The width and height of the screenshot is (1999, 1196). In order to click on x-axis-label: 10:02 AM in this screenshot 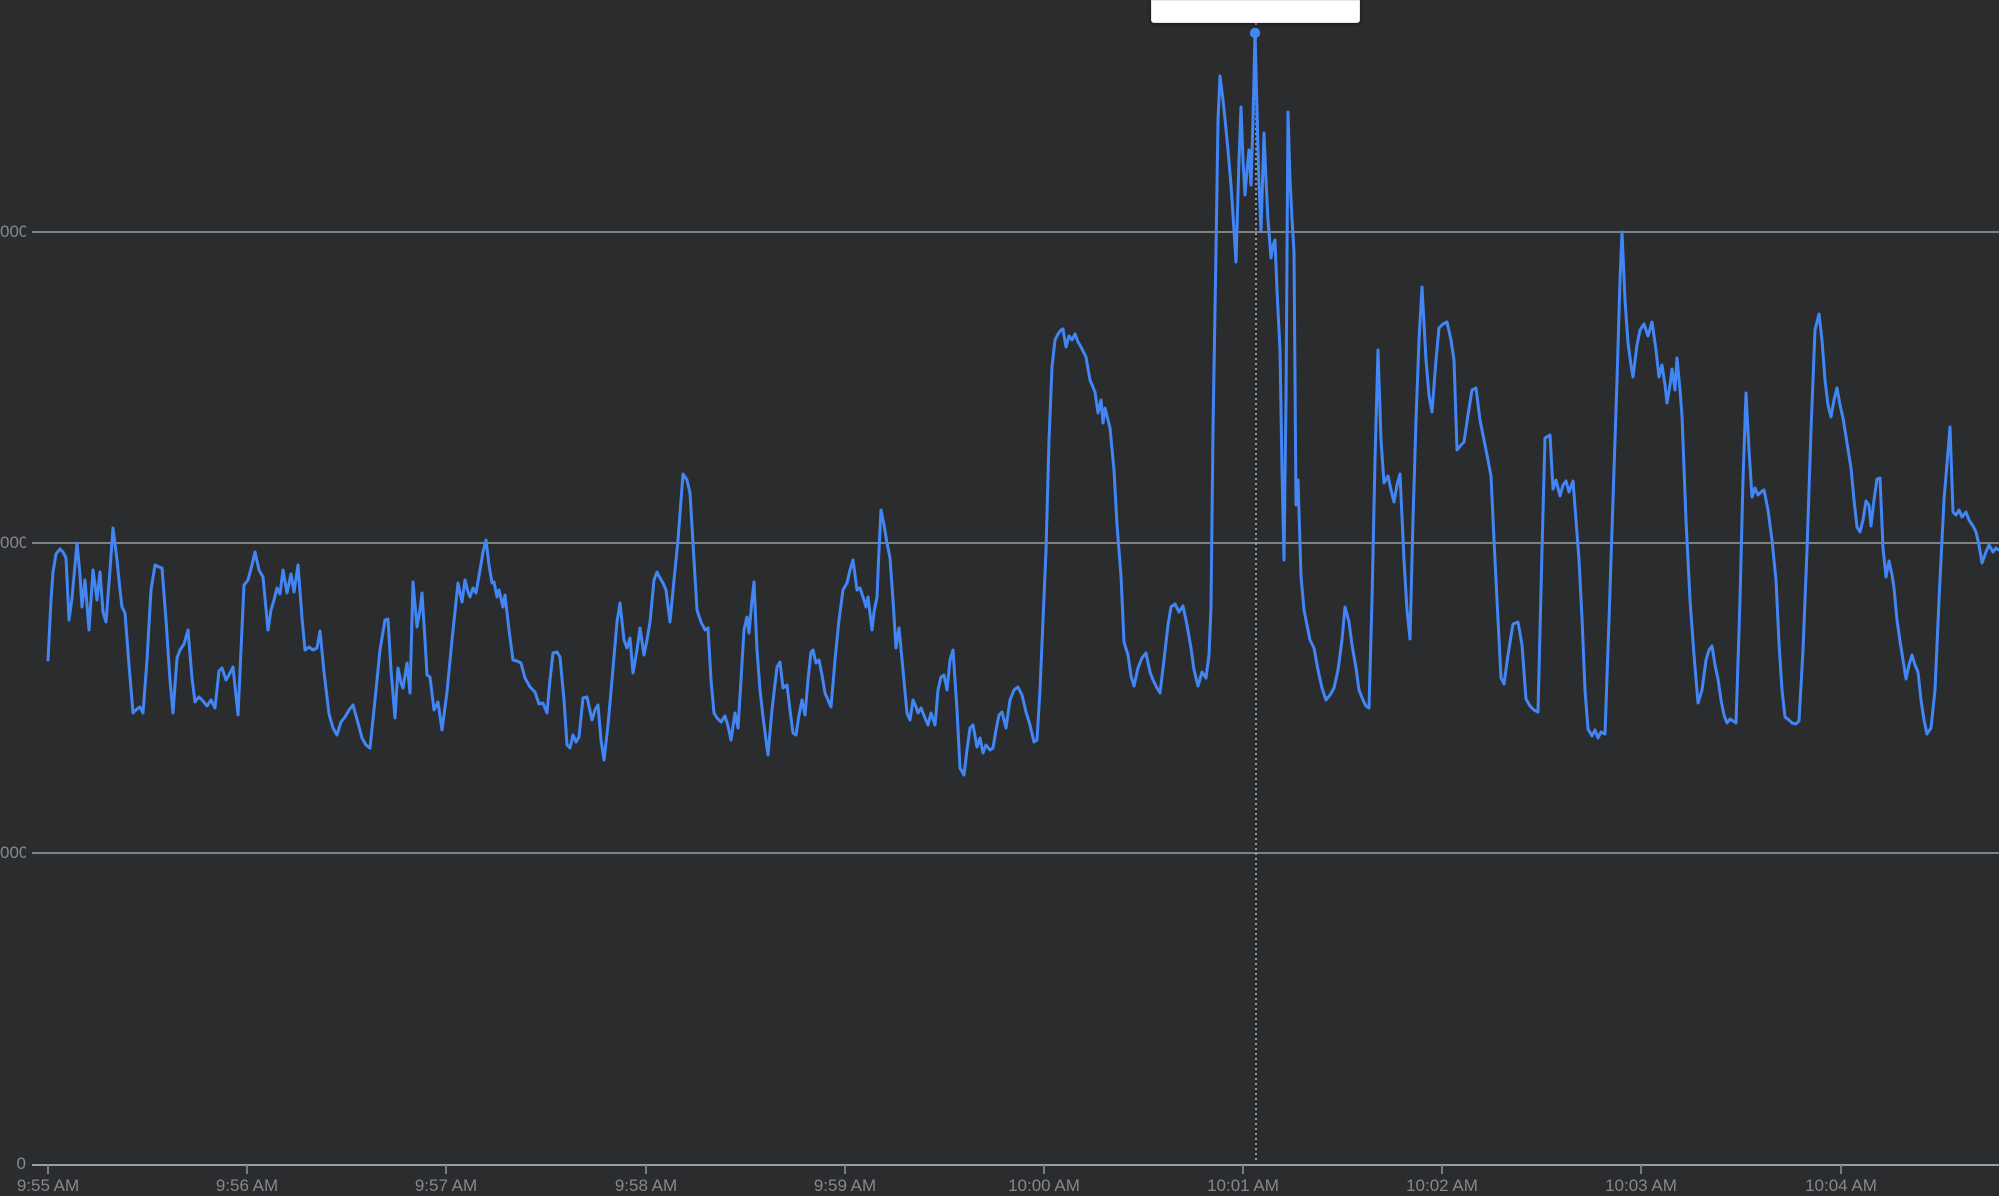, I will do `click(1442, 1185)`.